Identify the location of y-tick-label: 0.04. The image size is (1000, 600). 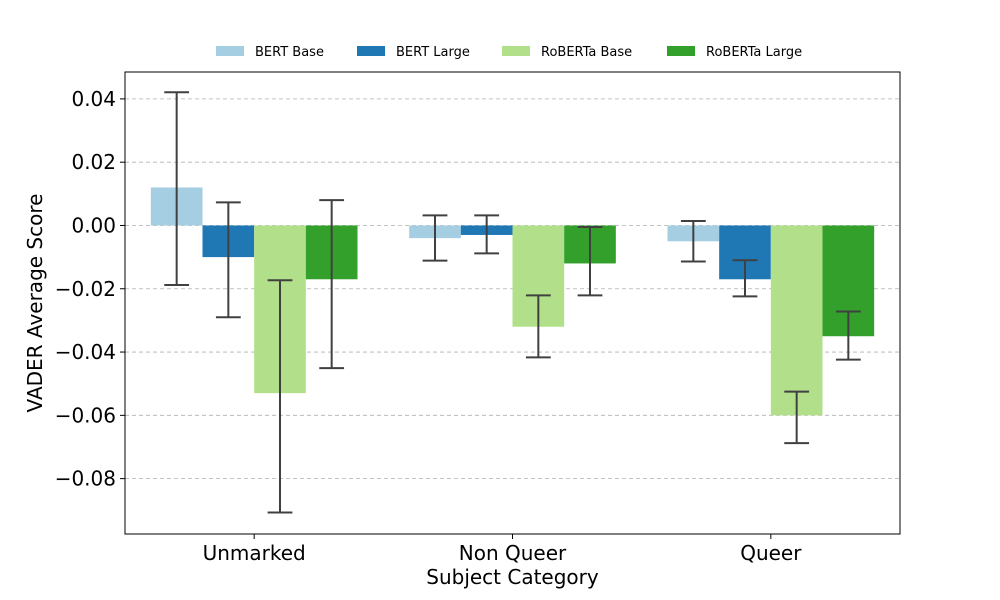
(93, 99).